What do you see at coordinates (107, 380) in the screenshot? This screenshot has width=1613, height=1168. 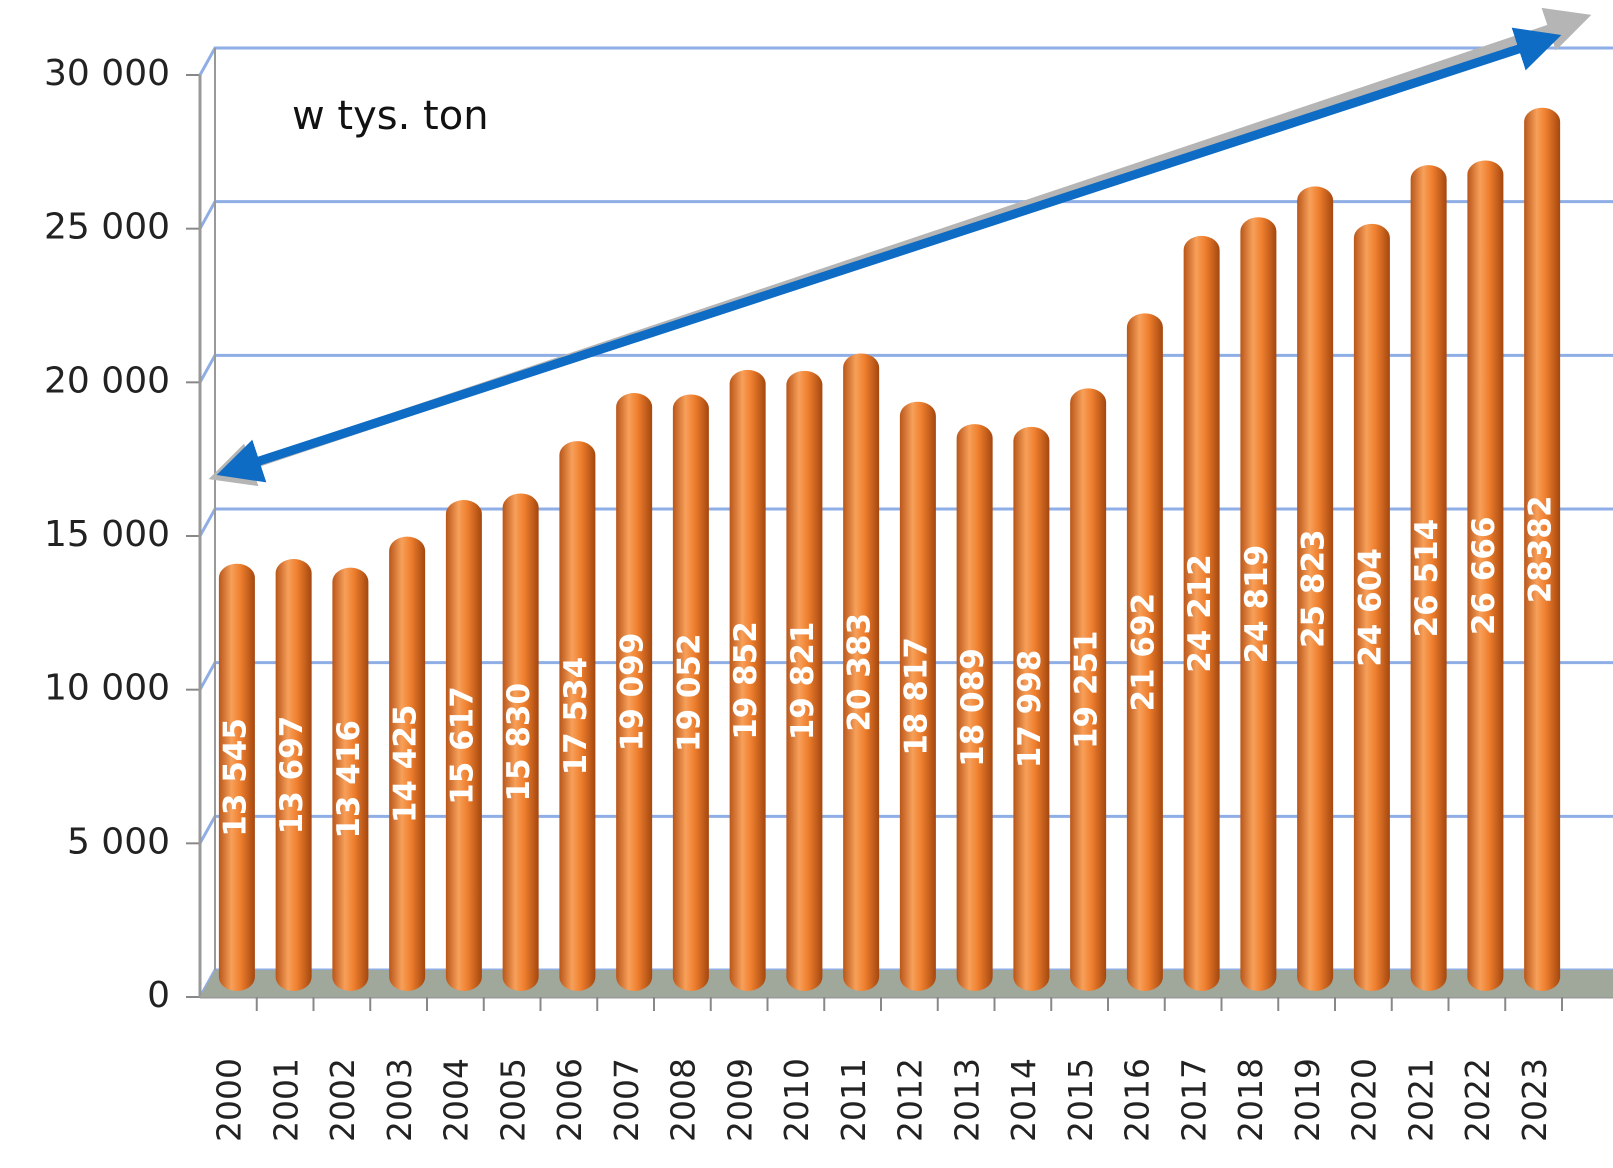 I see `y-tick-label: 20 000` at bounding box center [107, 380].